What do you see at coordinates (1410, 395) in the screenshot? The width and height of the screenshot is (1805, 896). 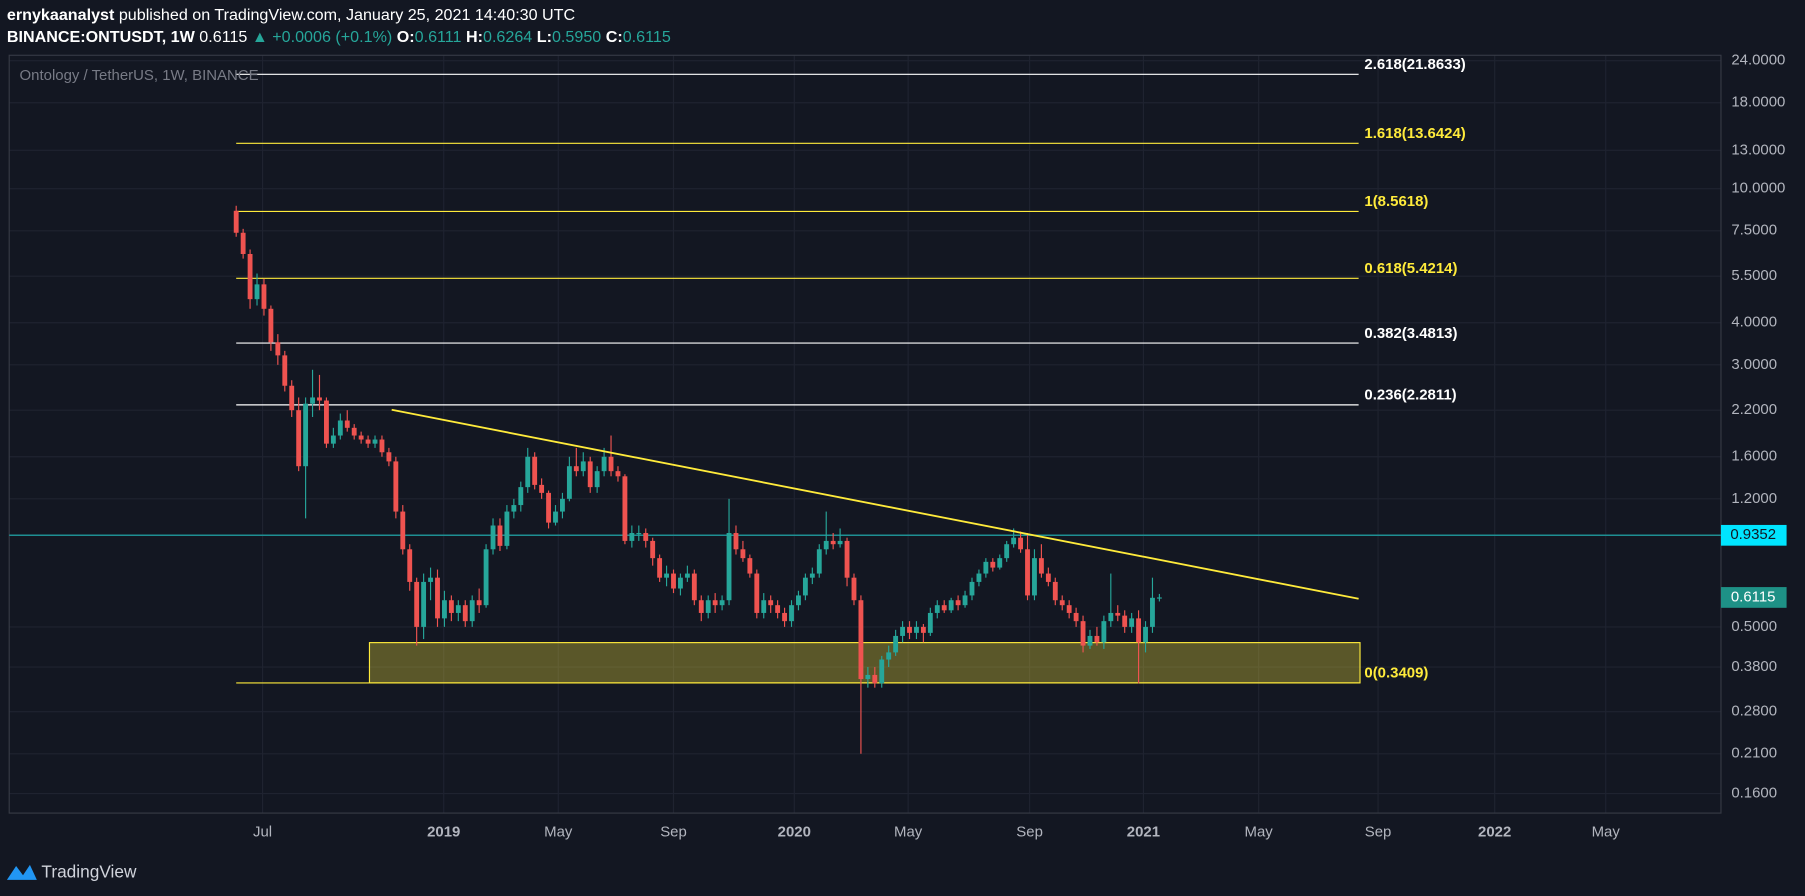 I see `fib-label: 0.236(2.2811)` at bounding box center [1410, 395].